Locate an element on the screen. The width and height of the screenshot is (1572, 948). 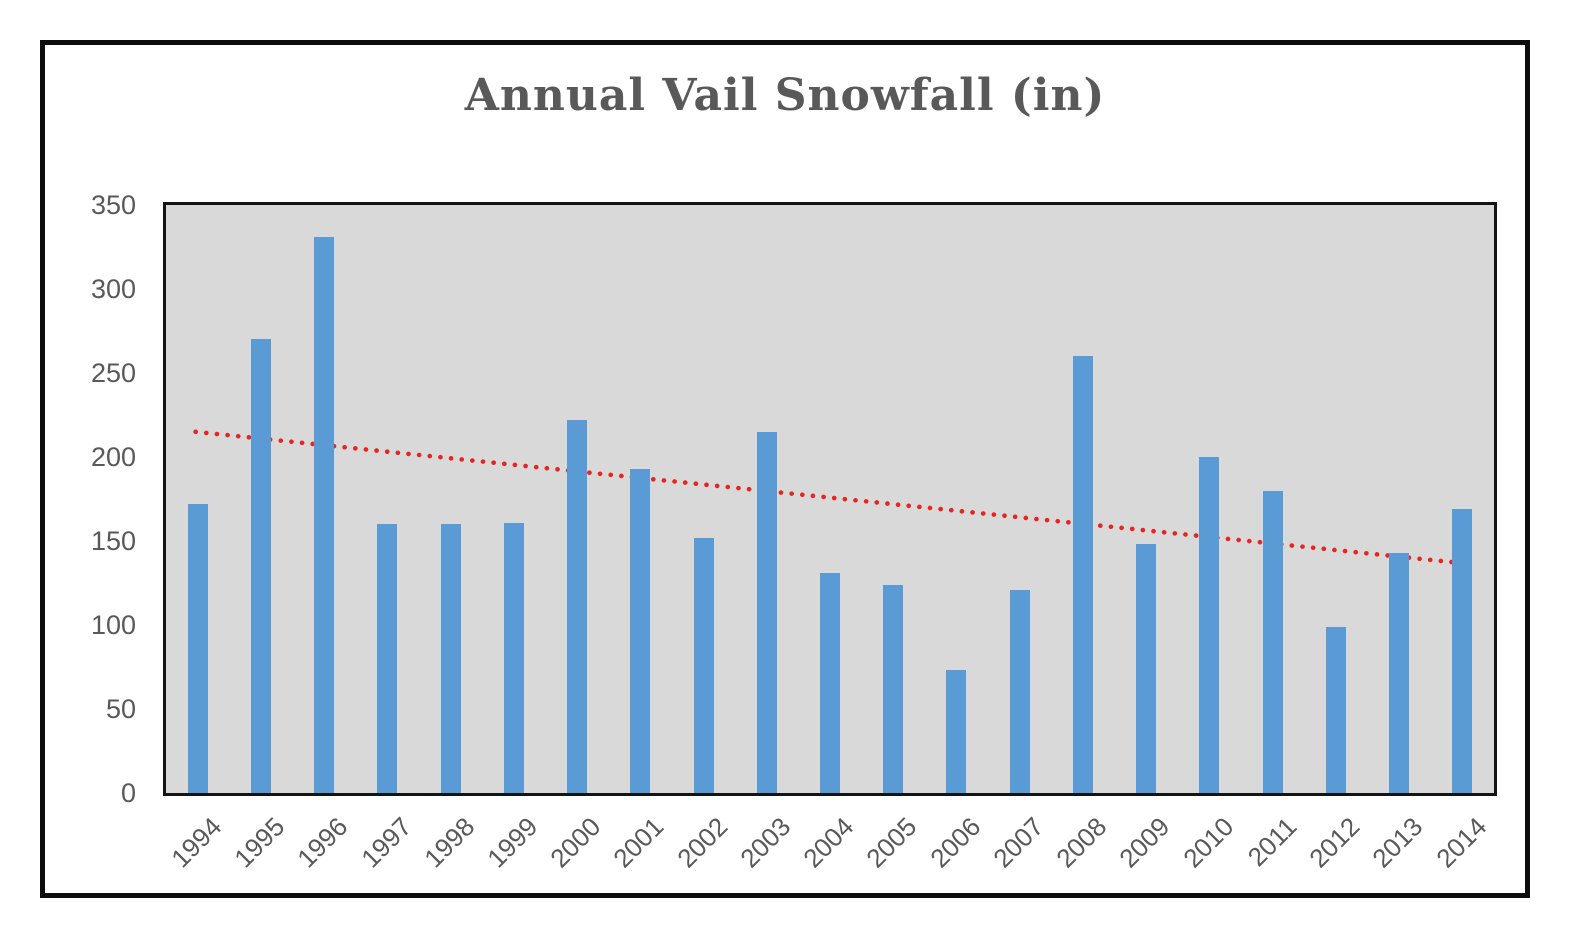
bar-2010 is located at coordinates (1209, 625).